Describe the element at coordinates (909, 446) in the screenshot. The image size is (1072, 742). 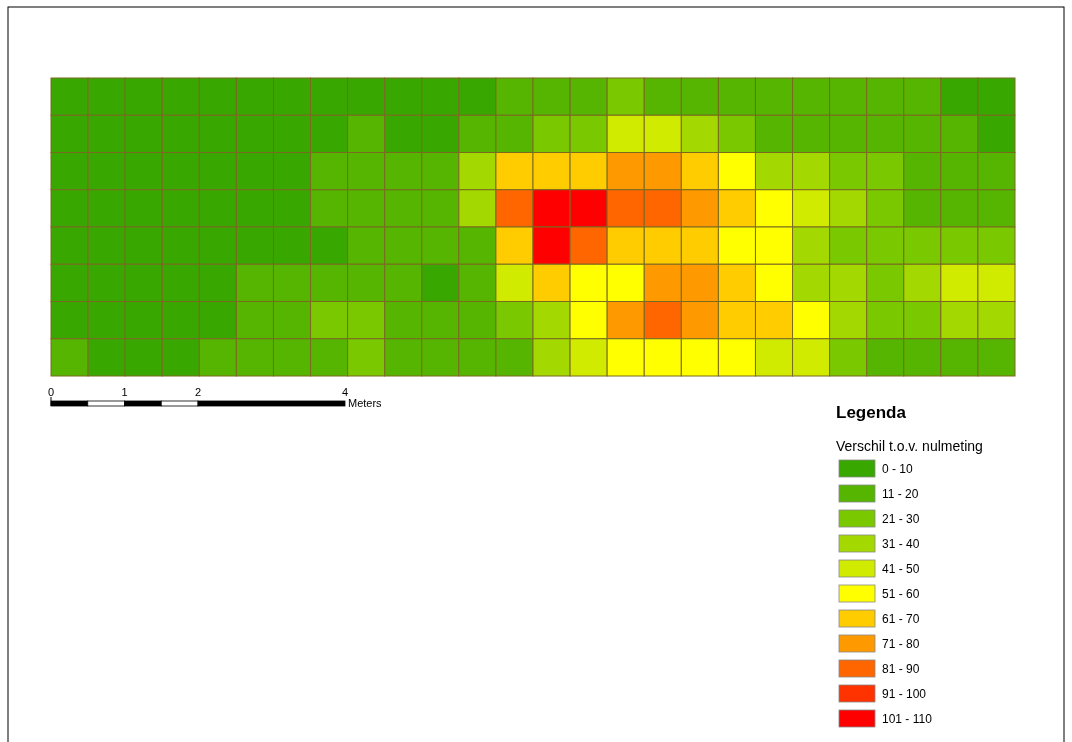
I see `legend-title: Verschil t.o.v. nulmeting` at that location.